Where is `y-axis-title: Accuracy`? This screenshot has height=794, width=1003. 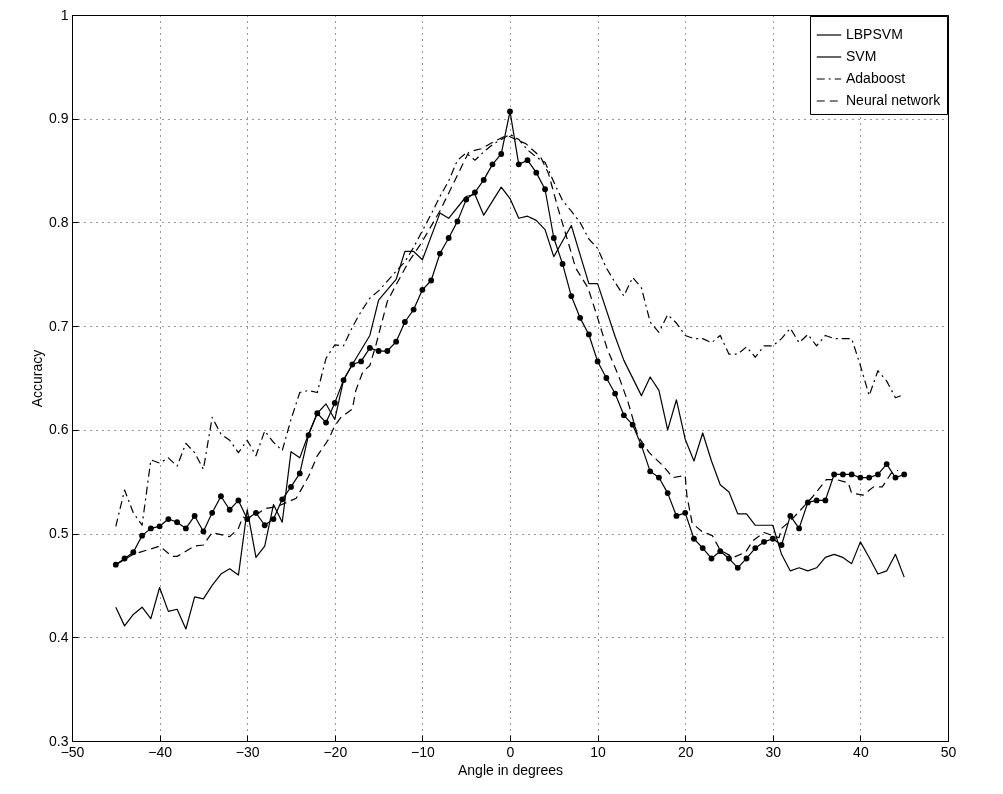 y-axis-title: Accuracy is located at coordinates (37, 378).